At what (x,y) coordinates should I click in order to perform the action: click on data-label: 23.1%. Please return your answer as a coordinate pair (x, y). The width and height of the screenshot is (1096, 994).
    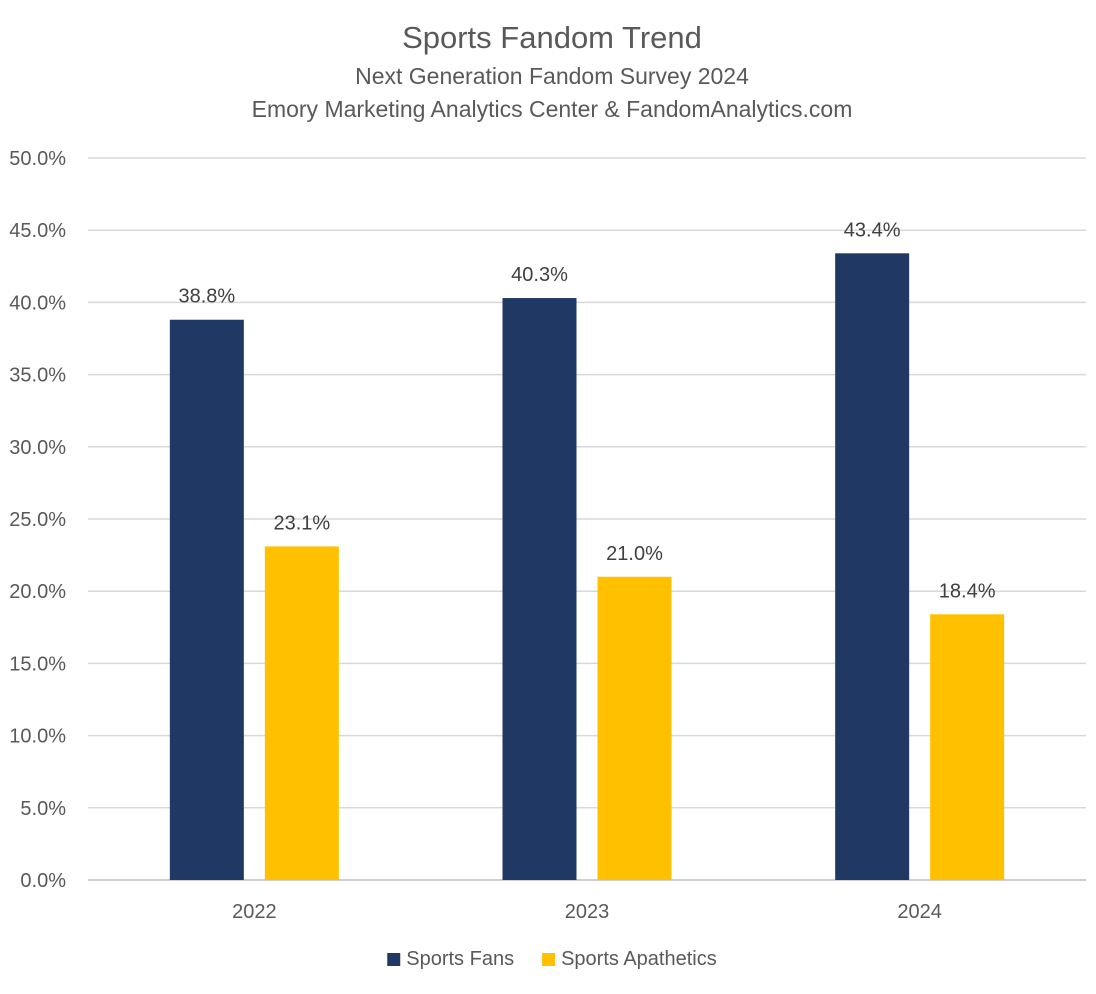
    Looking at the image, I should click on (301, 523).